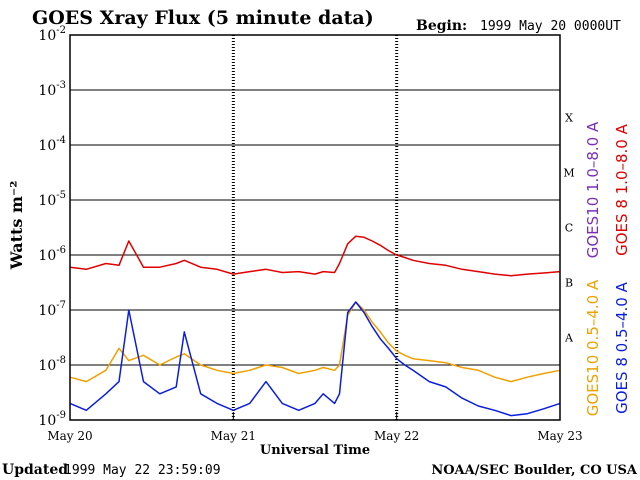  I want to click on x-tick-label: May 21, so click(233, 436).